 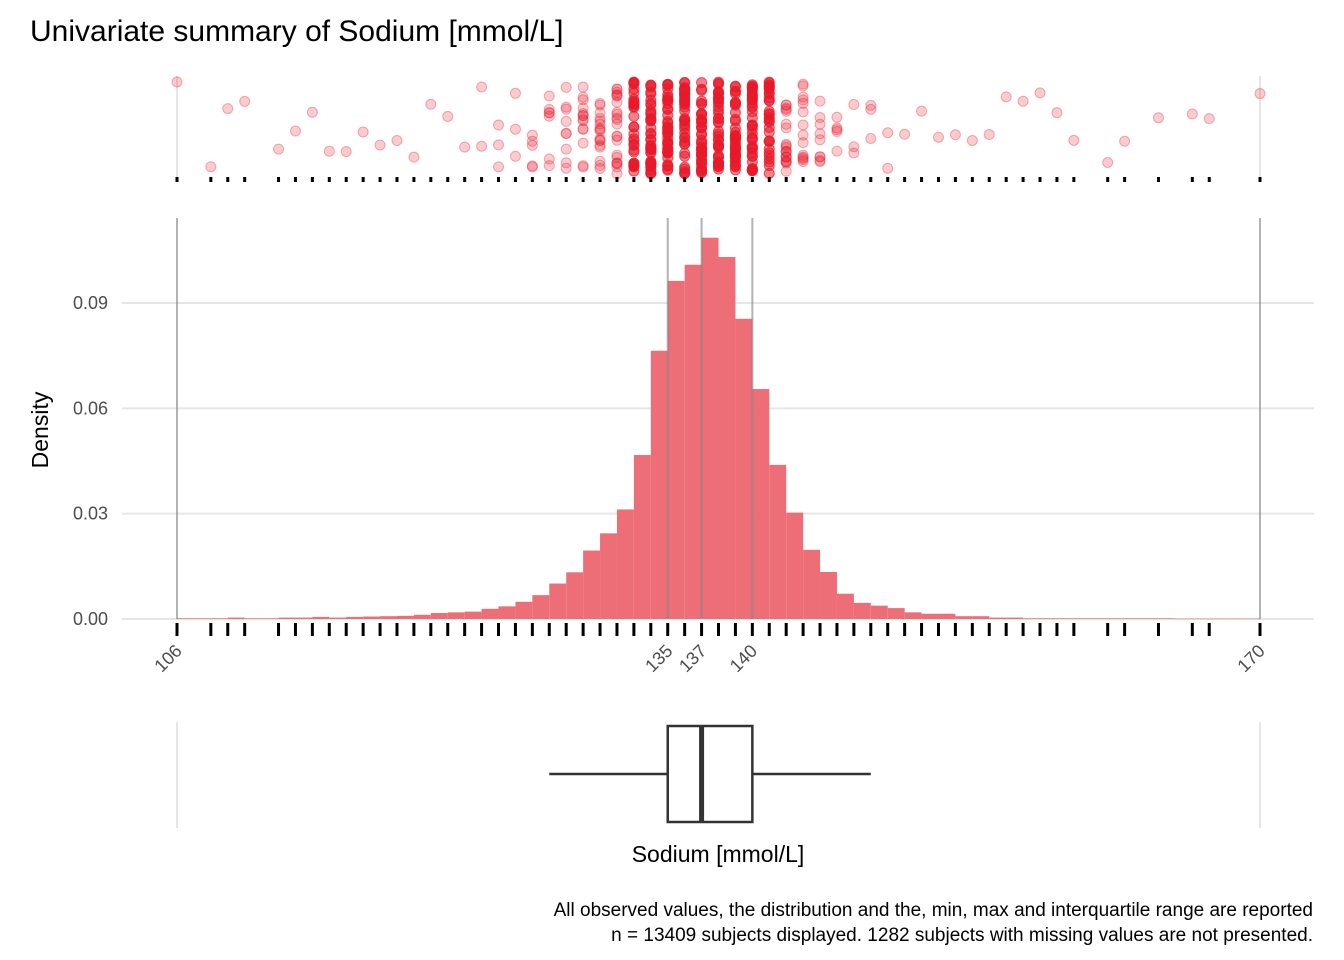 What do you see at coordinates (718, 854) in the screenshot?
I see `x-axis-title: Sodium [mmol/L]` at bounding box center [718, 854].